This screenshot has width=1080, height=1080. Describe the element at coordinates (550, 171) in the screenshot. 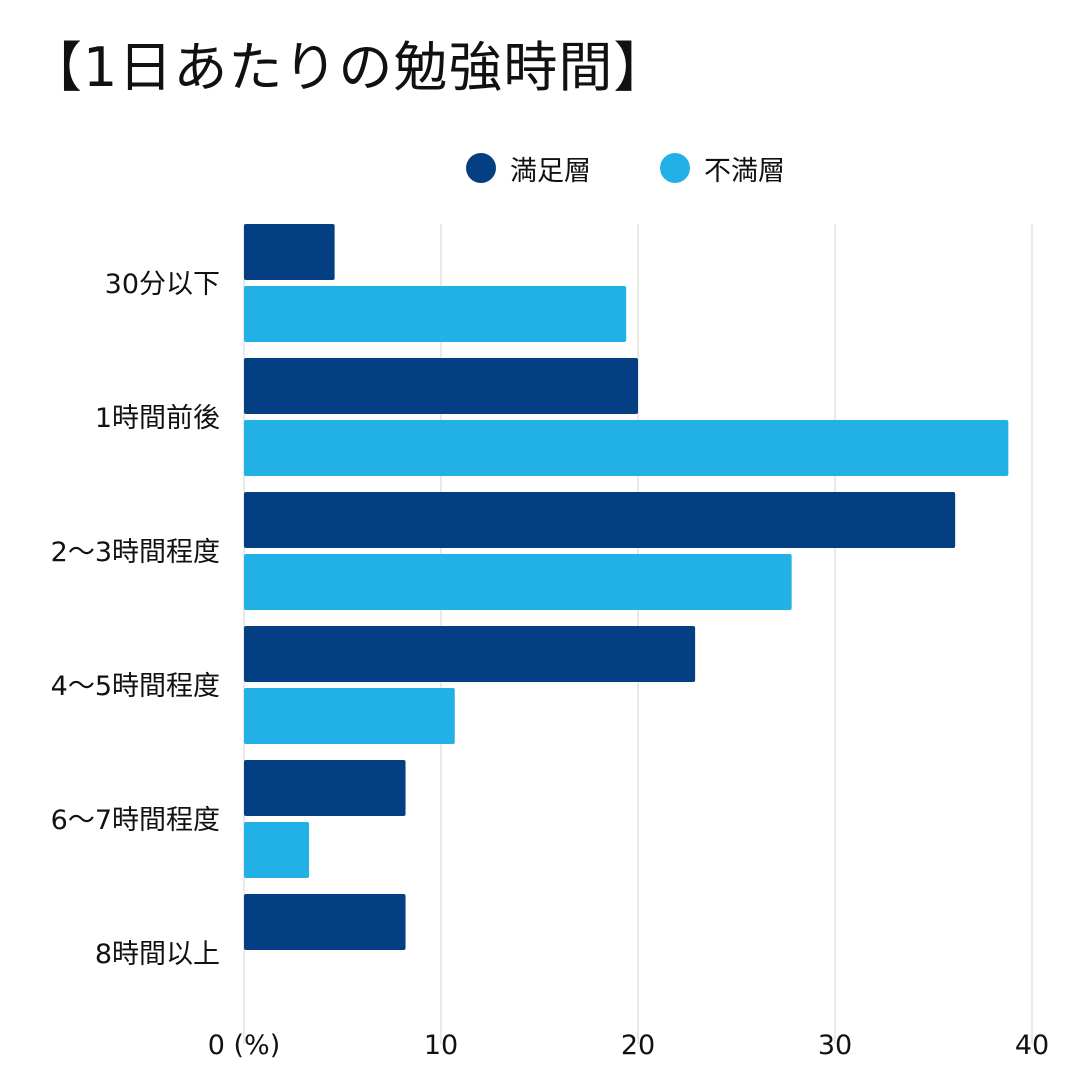

I see `legend-label-satisfied: 満足層` at that location.